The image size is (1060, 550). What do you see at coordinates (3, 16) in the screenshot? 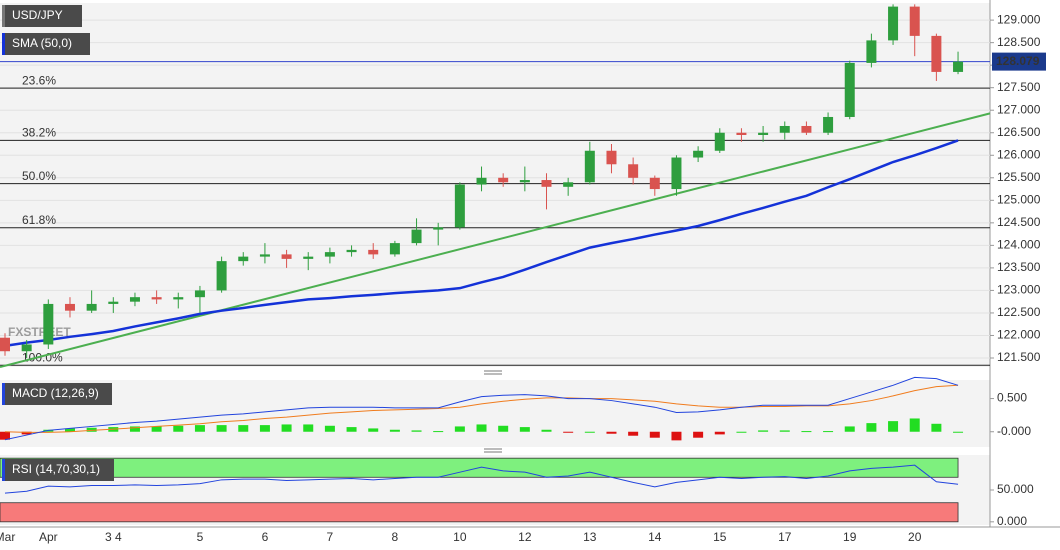
I see `symbol-marker` at bounding box center [3, 16].